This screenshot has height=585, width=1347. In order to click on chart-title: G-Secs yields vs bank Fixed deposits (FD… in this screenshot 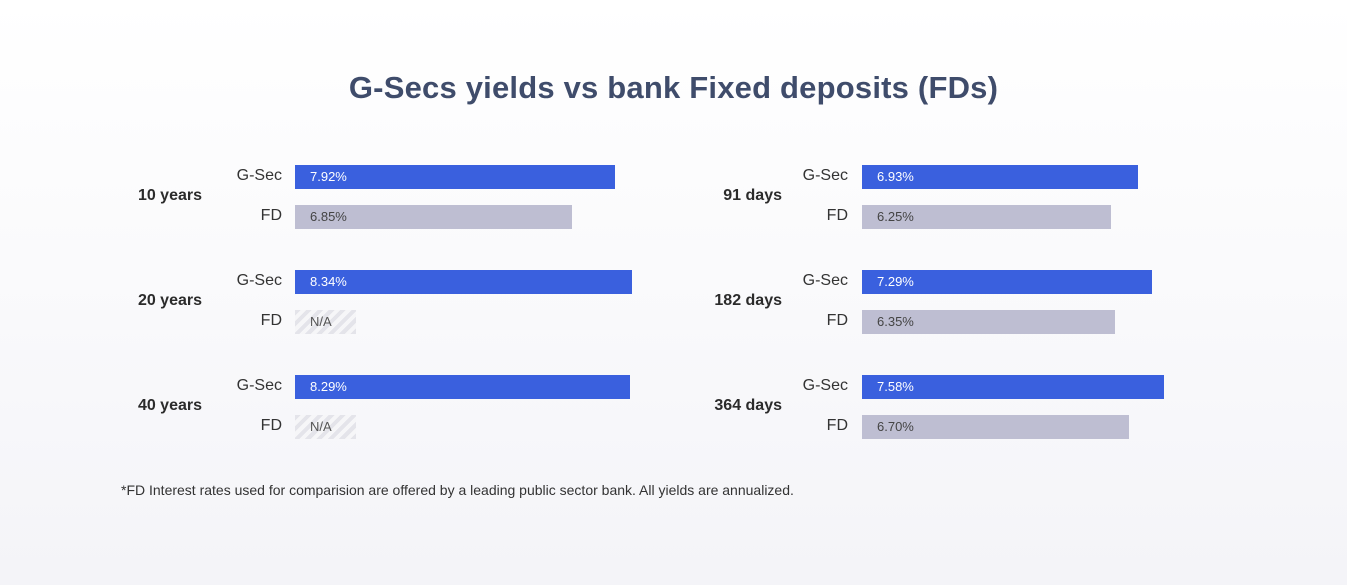, I will do `click(673, 87)`.